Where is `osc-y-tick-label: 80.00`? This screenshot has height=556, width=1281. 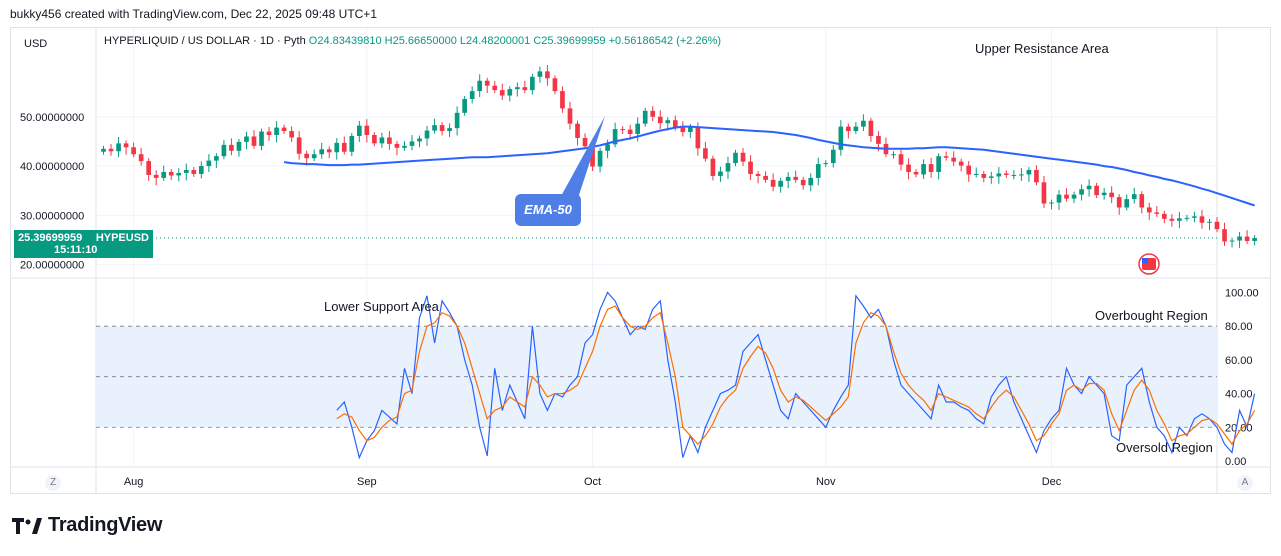 osc-y-tick-label: 80.00 is located at coordinates (1239, 327).